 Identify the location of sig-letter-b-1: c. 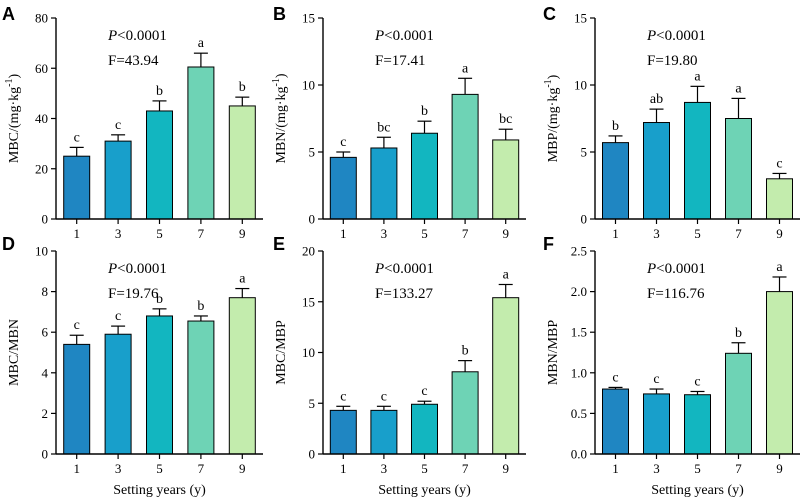
(343, 142).